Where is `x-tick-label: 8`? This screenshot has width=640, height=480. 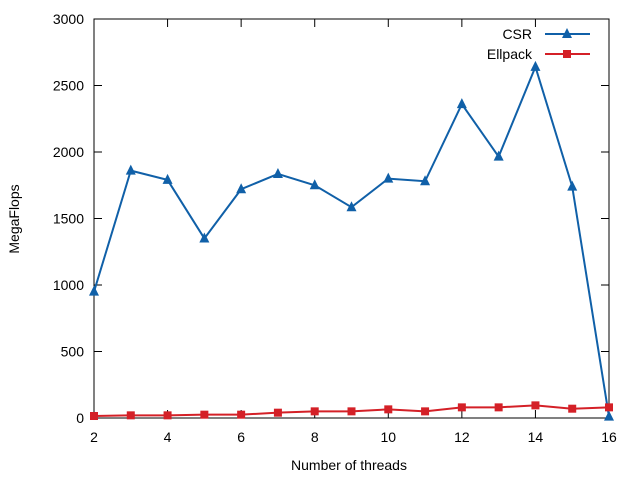 x-tick-label: 8 is located at coordinates (315, 437).